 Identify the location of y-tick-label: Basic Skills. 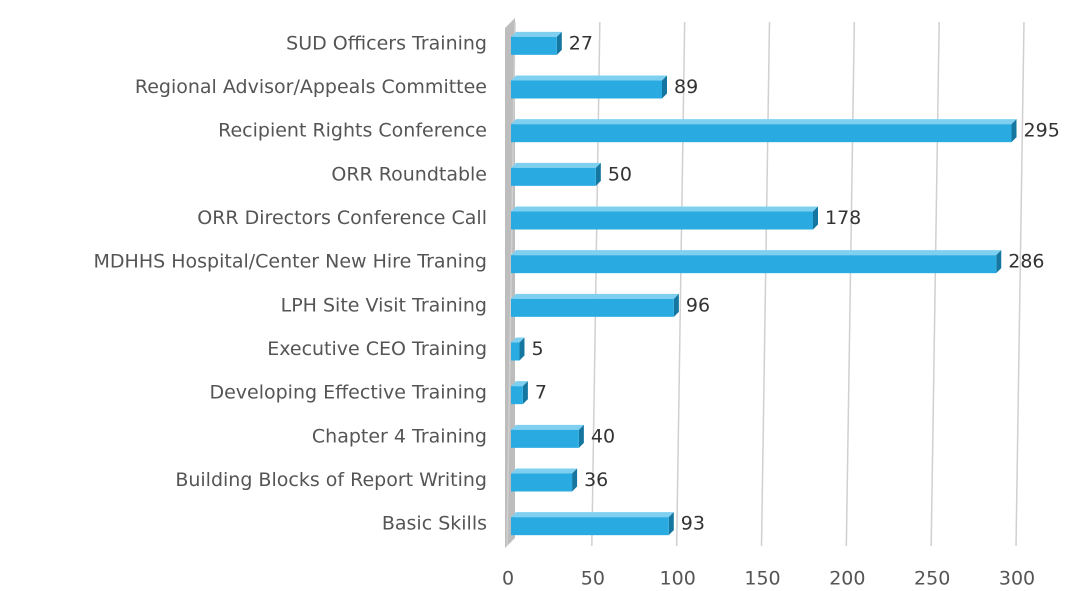
(434, 524).